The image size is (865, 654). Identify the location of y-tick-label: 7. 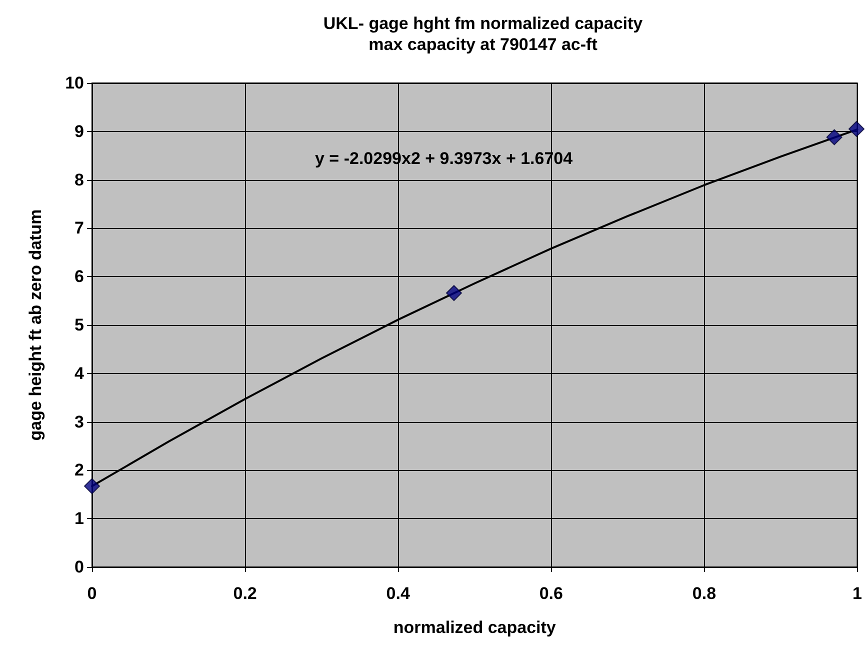
(79, 228).